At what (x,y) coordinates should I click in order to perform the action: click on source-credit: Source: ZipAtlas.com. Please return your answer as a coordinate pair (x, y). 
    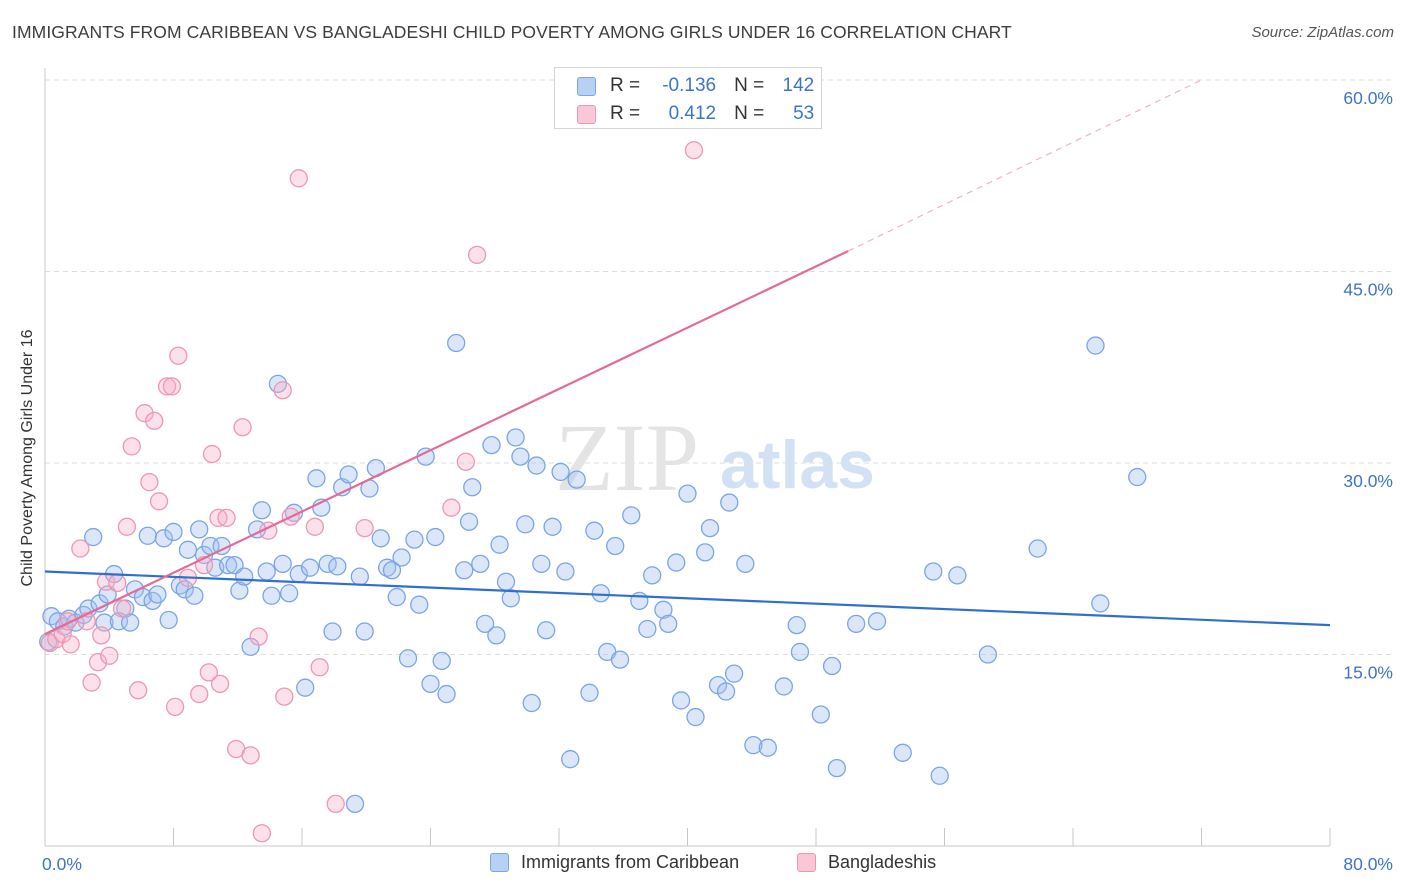
    Looking at the image, I should click on (1322, 32).